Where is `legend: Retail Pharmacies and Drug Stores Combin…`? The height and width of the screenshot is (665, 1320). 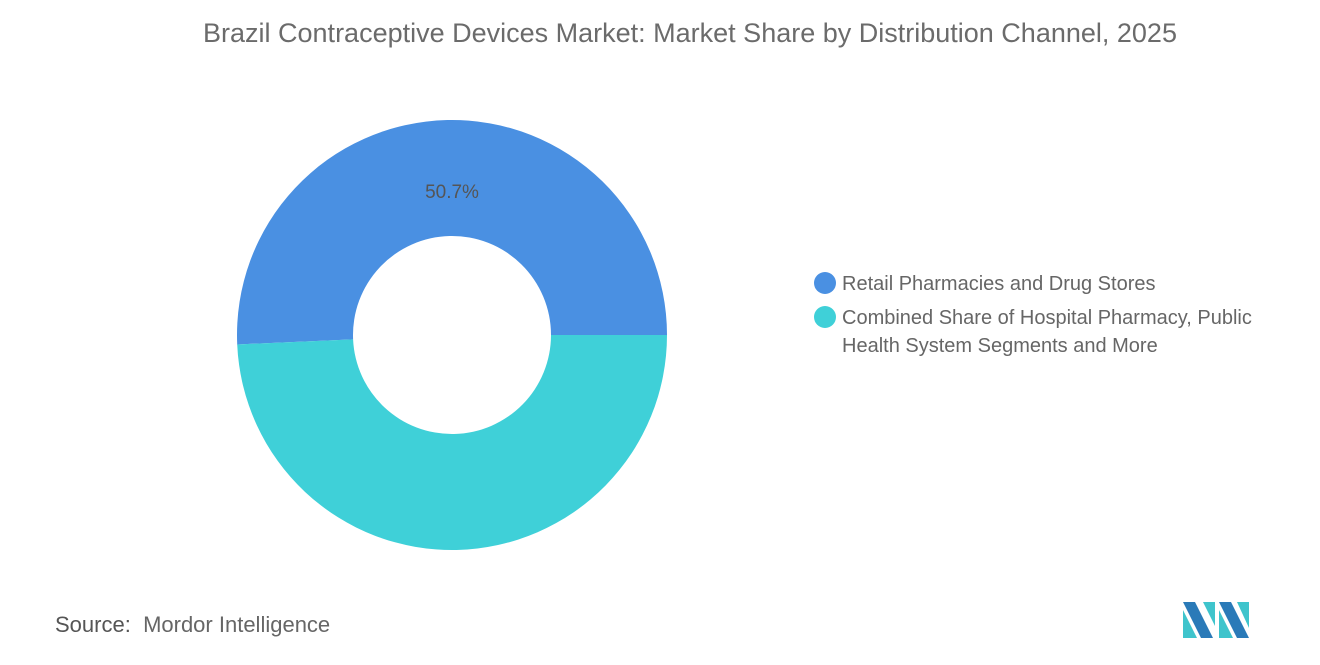 legend: Retail Pharmacies and Drug Stores Combin… is located at coordinates (1043, 318).